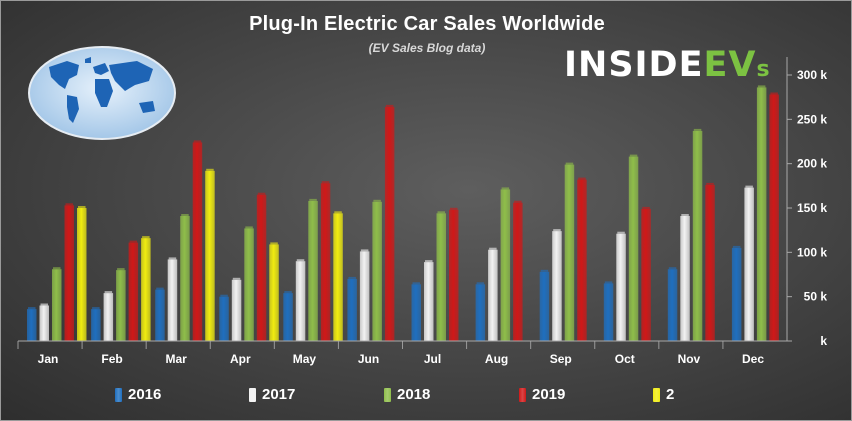  Describe the element at coordinates (111, 359) in the screenshot. I see `x-tick-label: Feb` at that location.